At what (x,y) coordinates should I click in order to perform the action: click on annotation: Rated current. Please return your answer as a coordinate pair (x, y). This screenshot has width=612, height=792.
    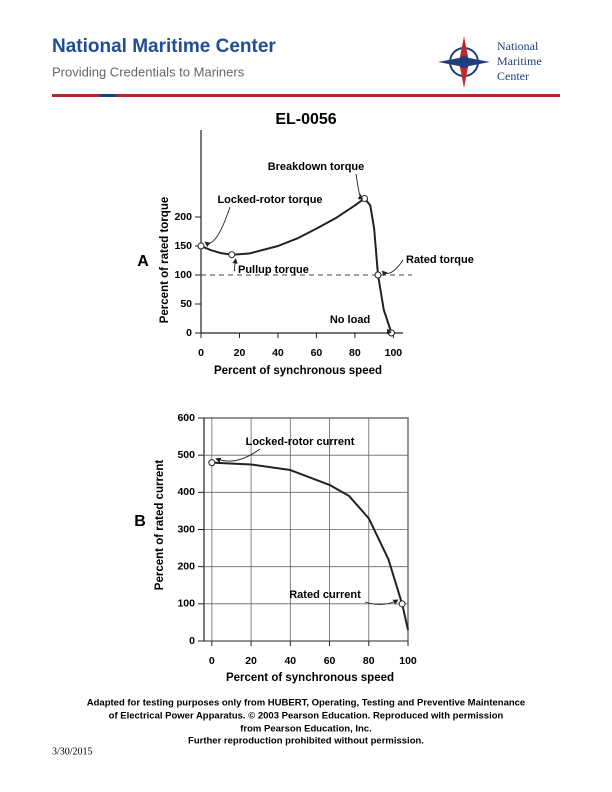
    Looking at the image, I should click on (325, 595).